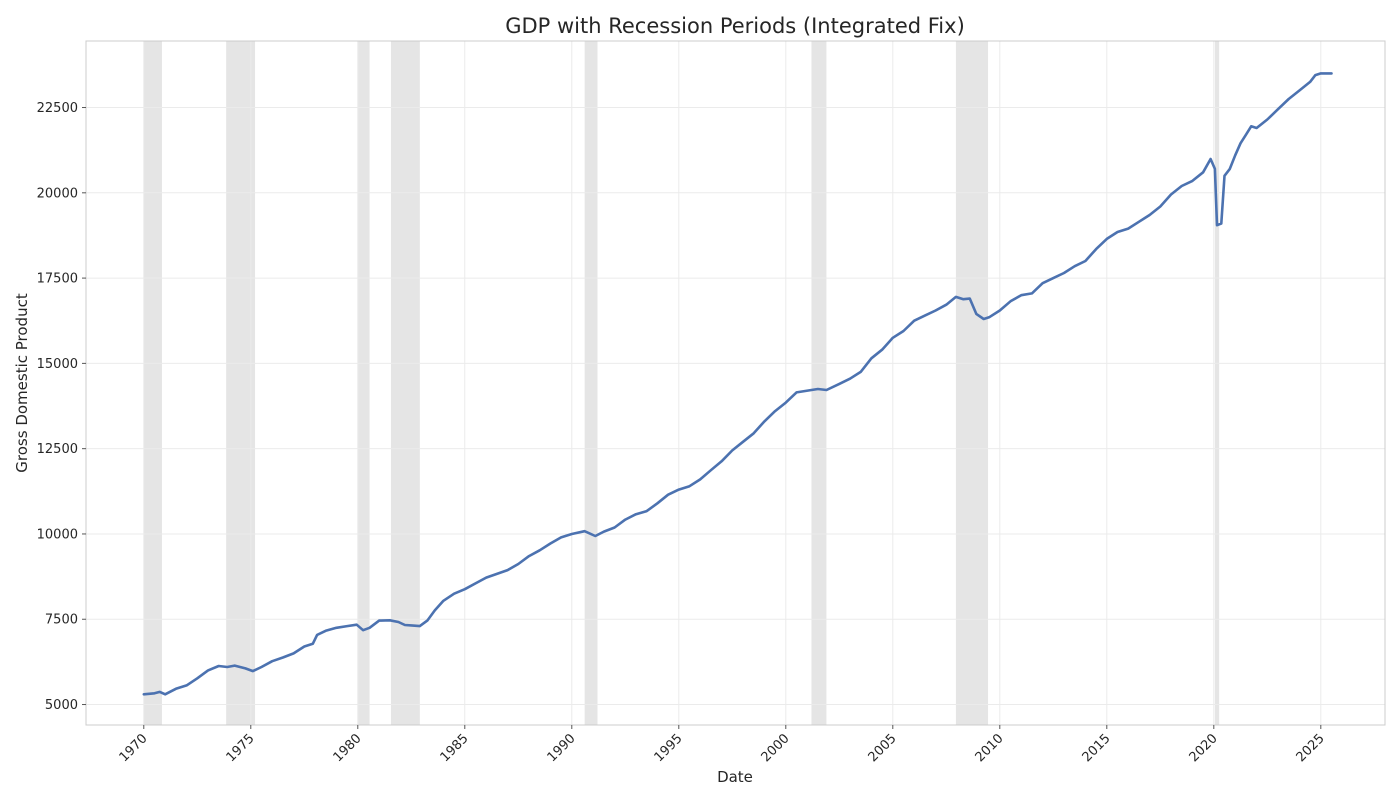 The width and height of the screenshot is (1400, 800). What do you see at coordinates (57, 364) in the screenshot?
I see `y-tick-label: 15000` at bounding box center [57, 364].